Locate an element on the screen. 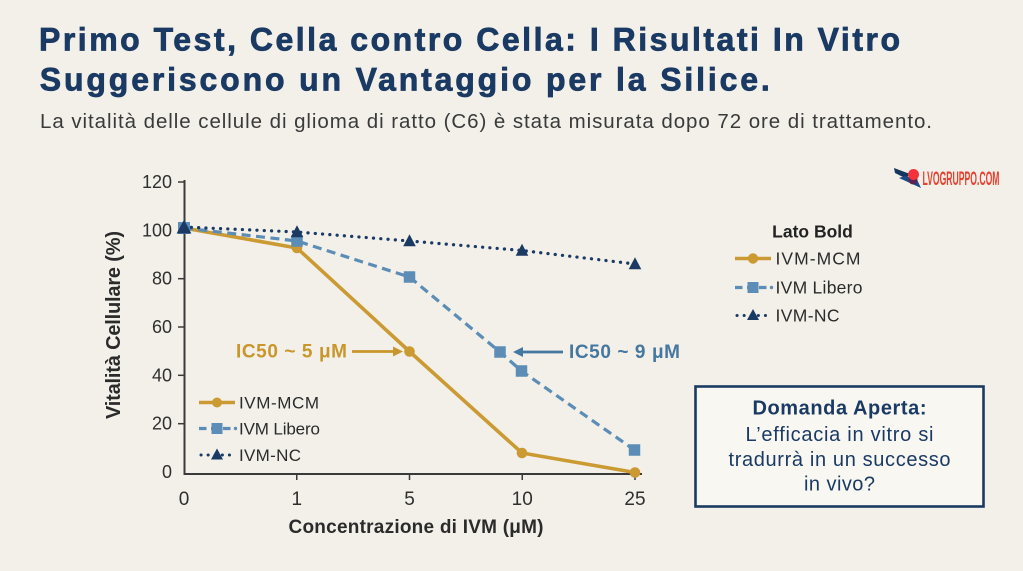  svg-text: Domanda Aperta: is located at coordinates (840, 409).